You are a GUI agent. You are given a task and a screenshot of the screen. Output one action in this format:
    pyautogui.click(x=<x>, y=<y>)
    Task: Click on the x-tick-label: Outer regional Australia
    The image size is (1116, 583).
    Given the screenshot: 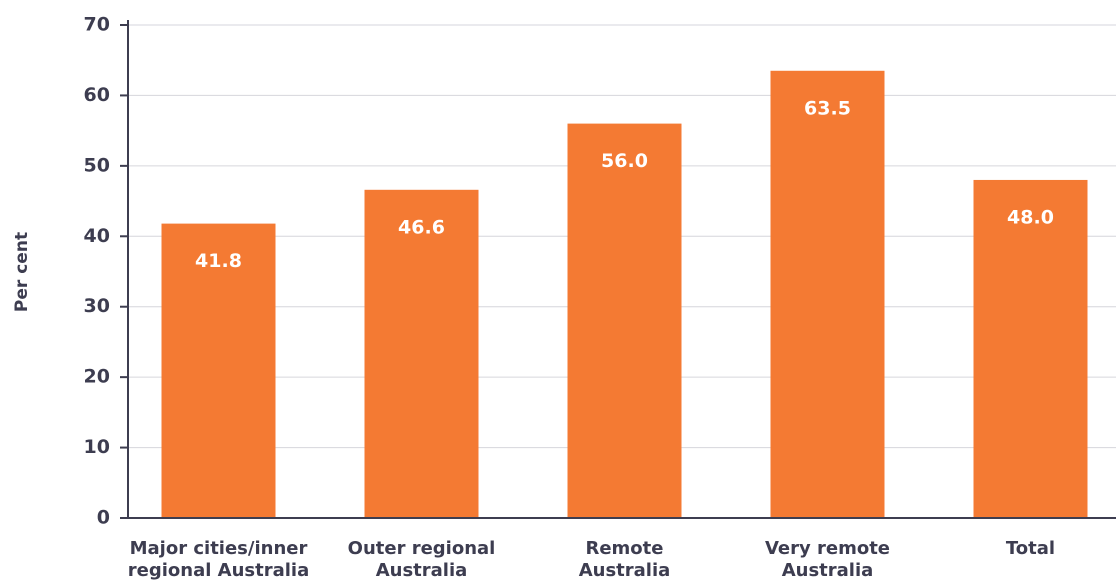 What is the action you would take?
    pyautogui.click(x=421, y=559)
    